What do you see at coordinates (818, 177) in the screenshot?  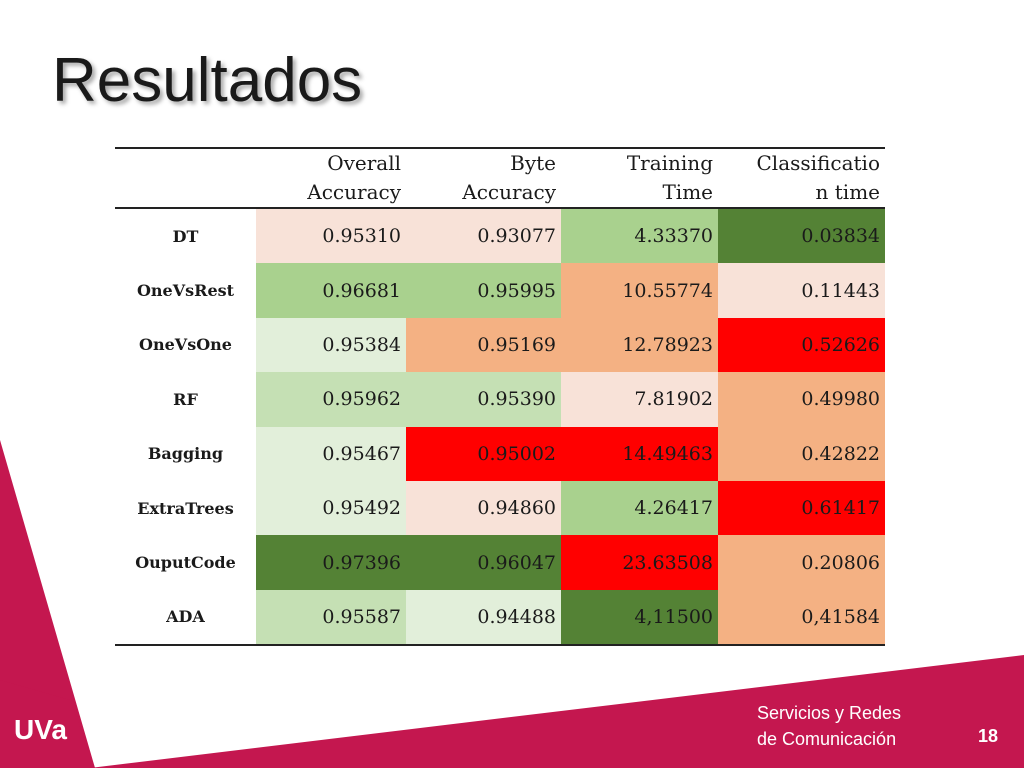 I see `header-classification-time: Classificatio n time` at bounding box center [818, 177].